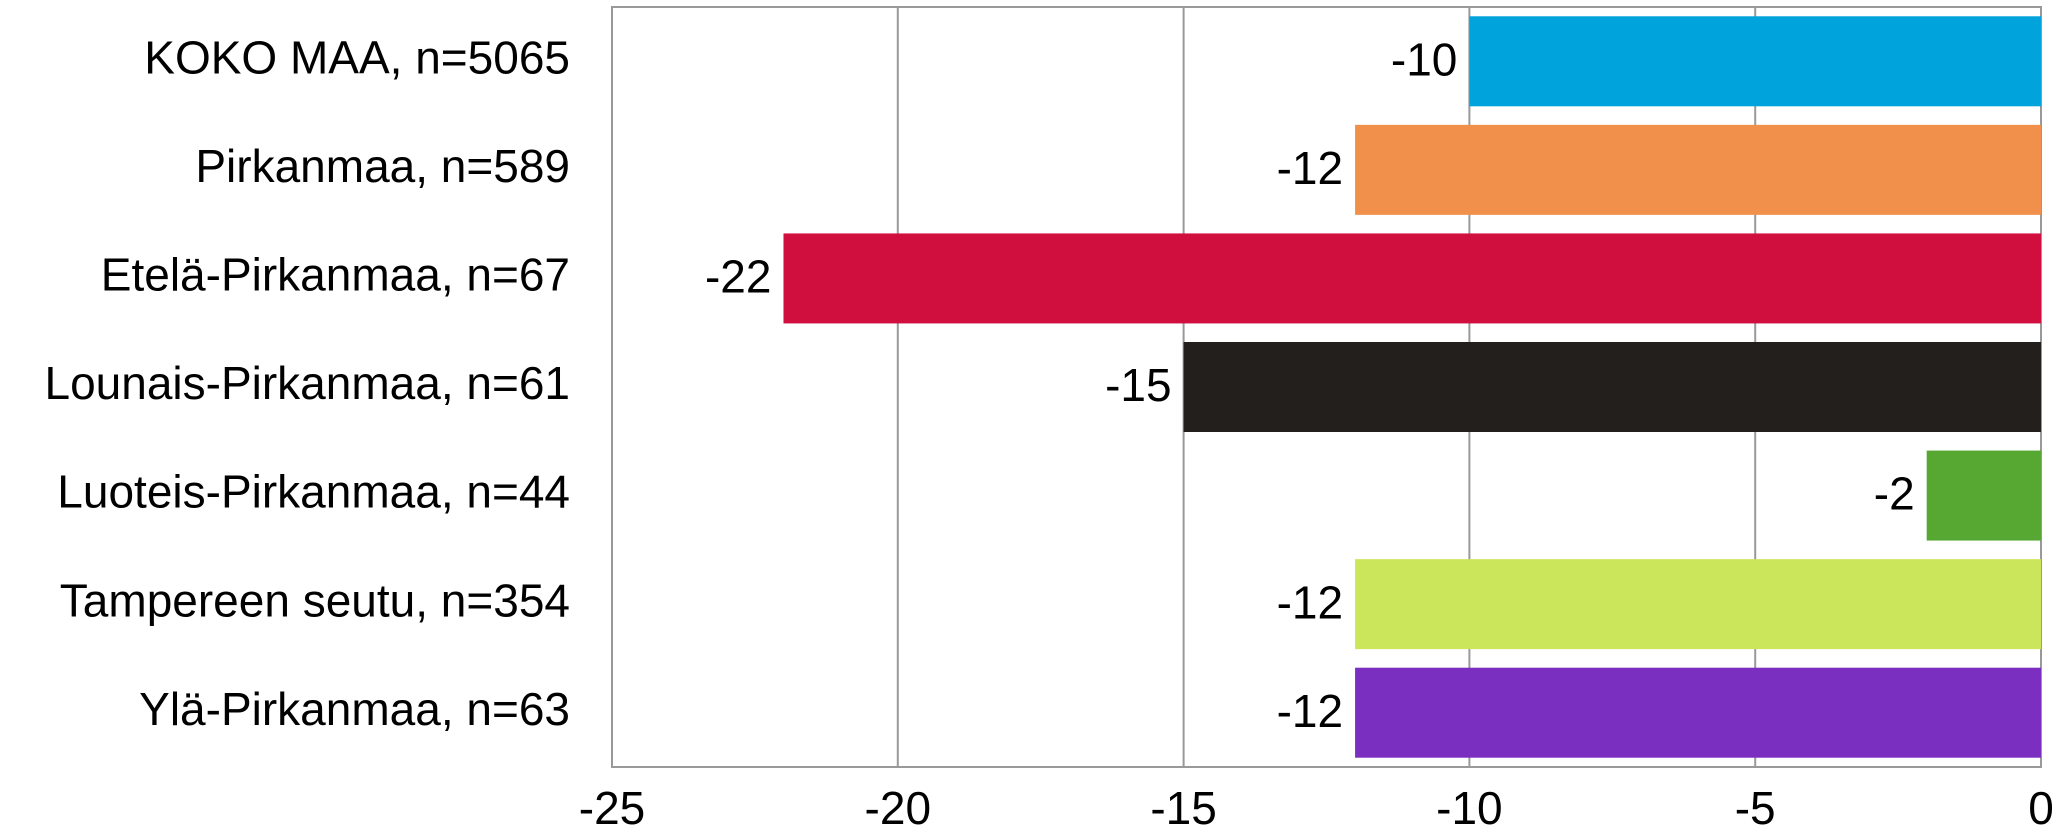 The height and width of the screenshot is (838, 2057). I want to click on x-tick-label: 0, so click(2041, 808).